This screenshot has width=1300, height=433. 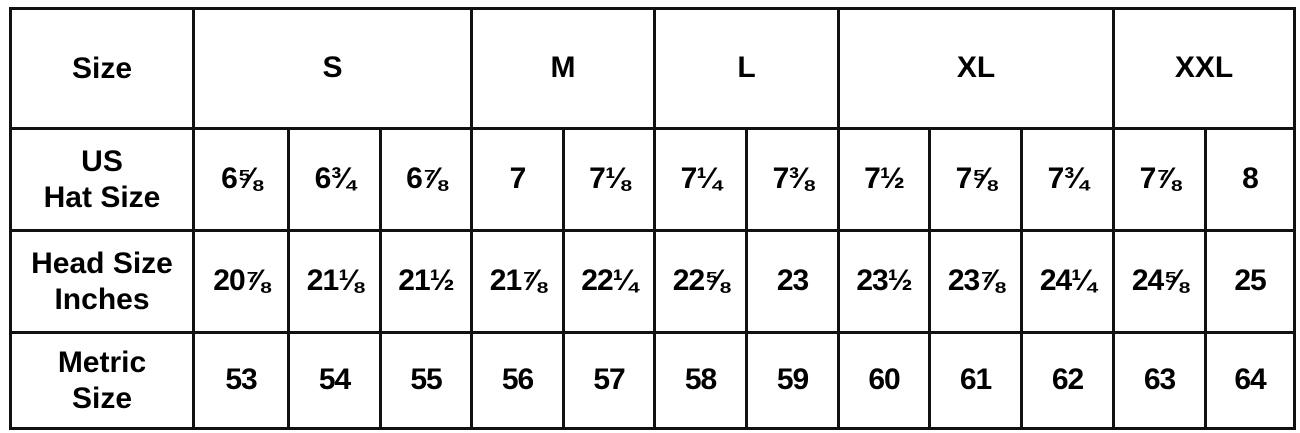 I want to click on table-cell: 21⅛, so click(x=334, y=281).